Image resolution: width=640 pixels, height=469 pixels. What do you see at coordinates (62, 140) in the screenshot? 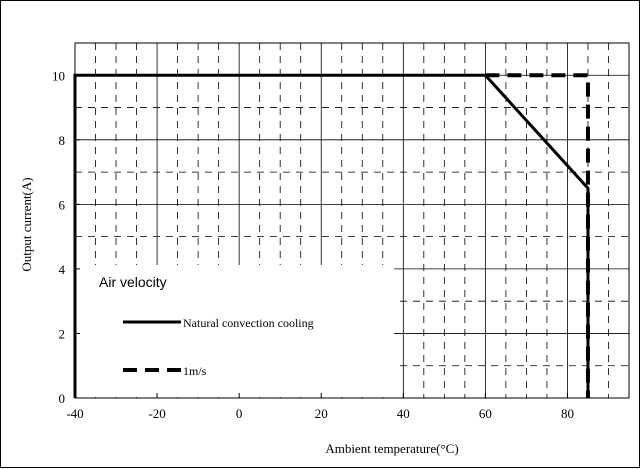
I see `y-tick-label: 8` at bounding box center [62, 140].